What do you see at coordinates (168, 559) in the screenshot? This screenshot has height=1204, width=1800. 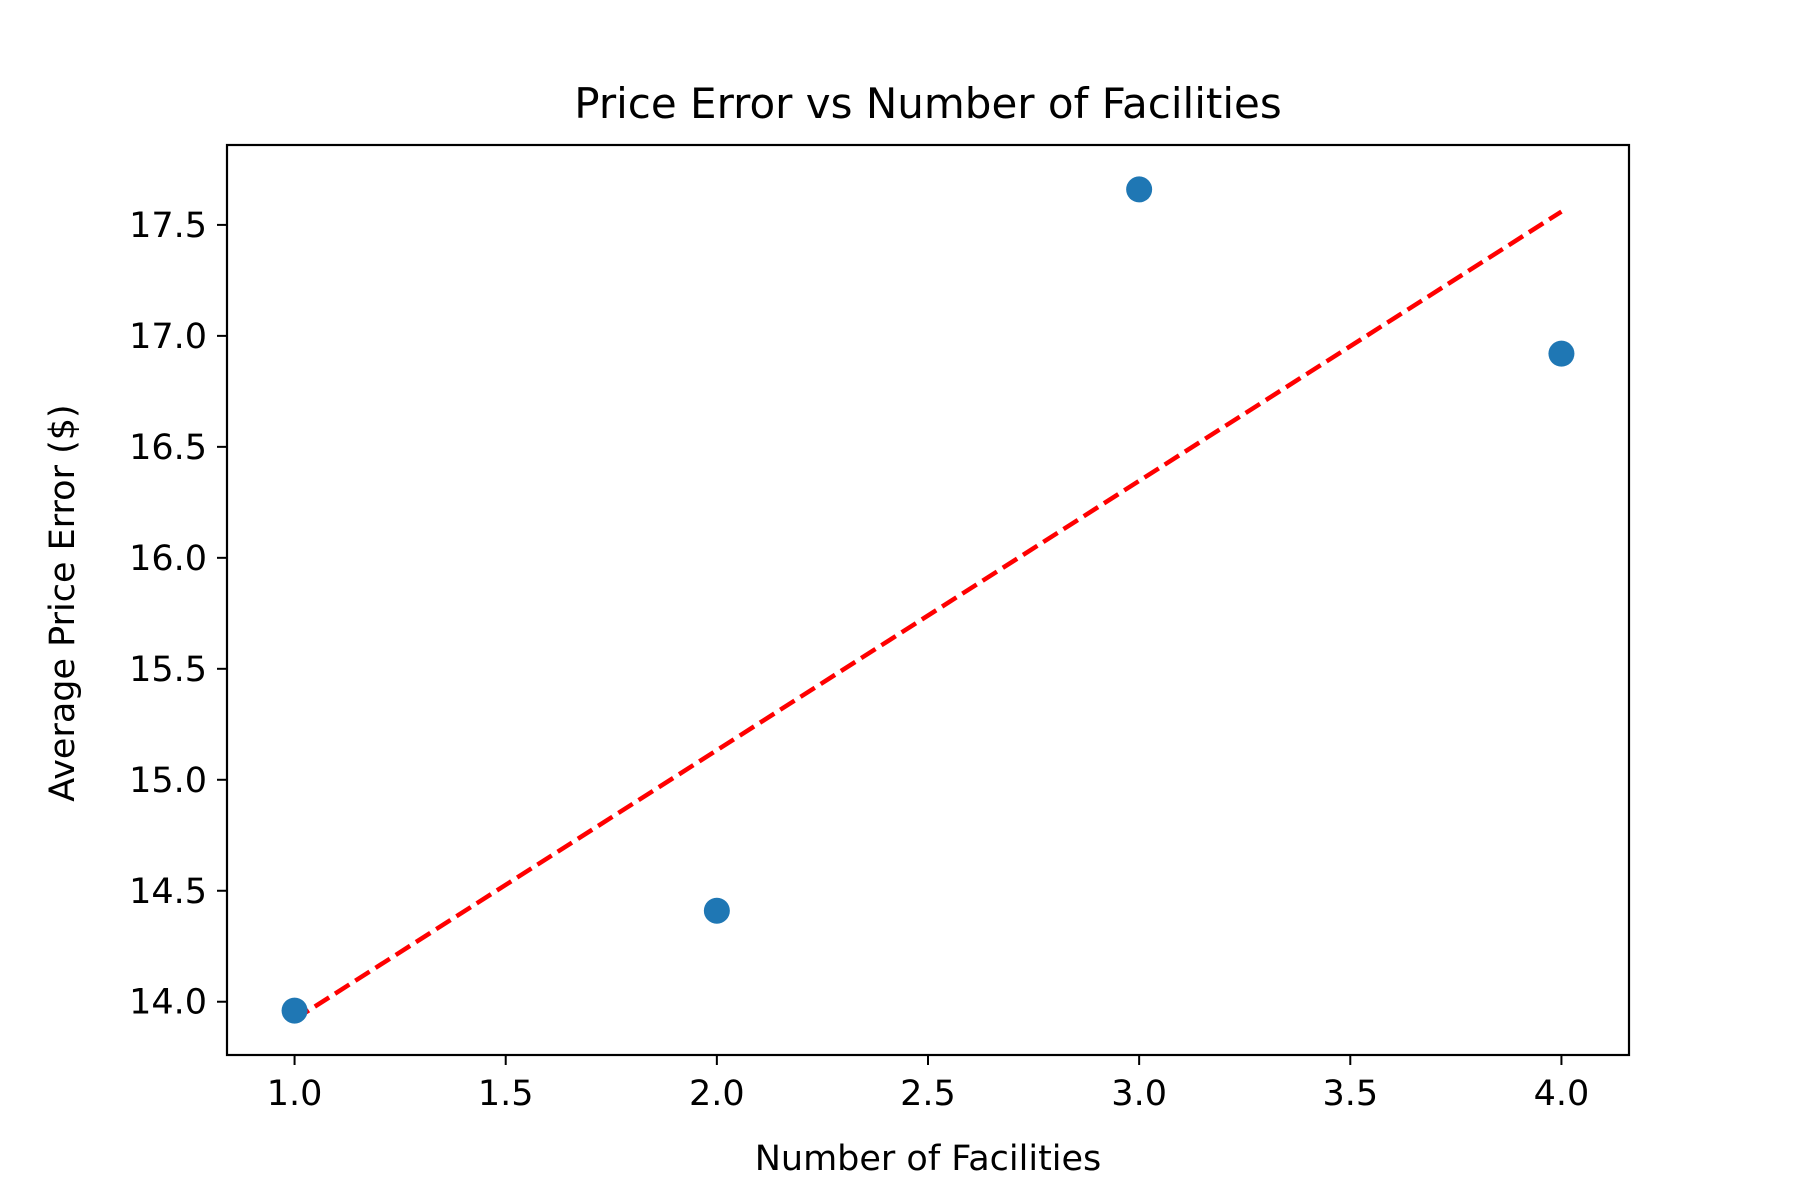 I see `y-tick-label: 16.0` at bounding box center [168, 559].